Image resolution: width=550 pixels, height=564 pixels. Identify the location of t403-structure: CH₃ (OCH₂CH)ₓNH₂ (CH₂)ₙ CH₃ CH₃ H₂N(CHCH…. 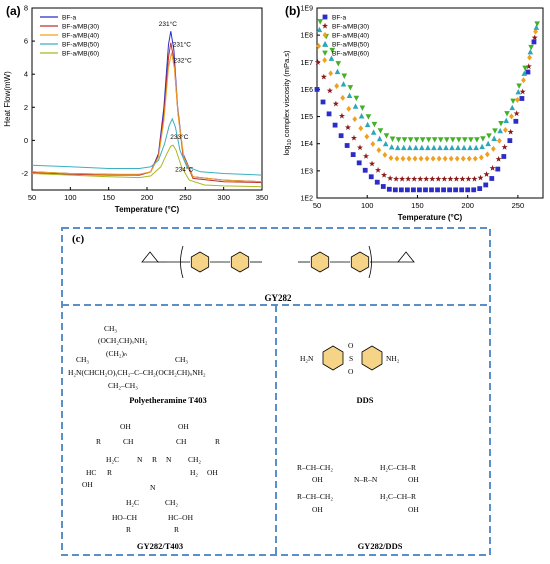
(137, 357).